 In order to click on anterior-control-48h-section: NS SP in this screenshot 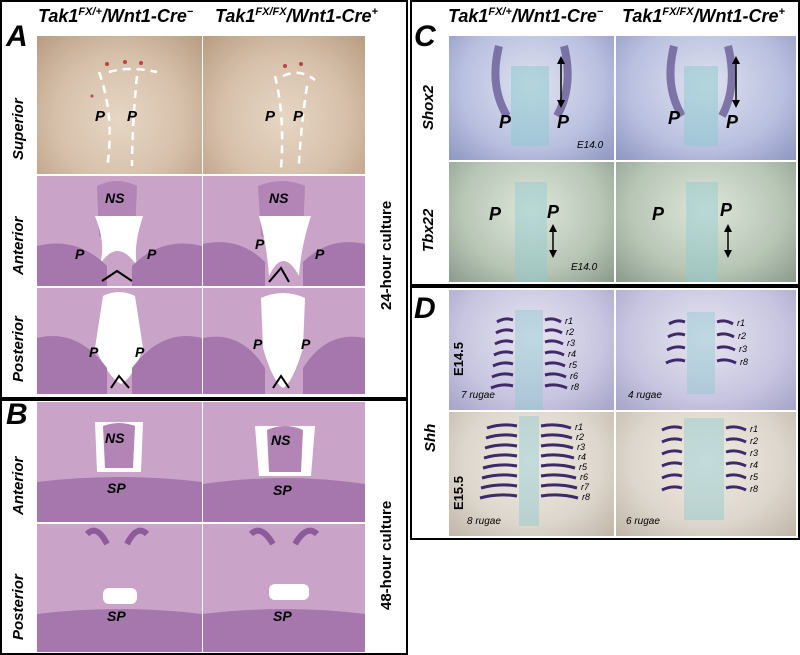, I will do `click(119, 462)`.